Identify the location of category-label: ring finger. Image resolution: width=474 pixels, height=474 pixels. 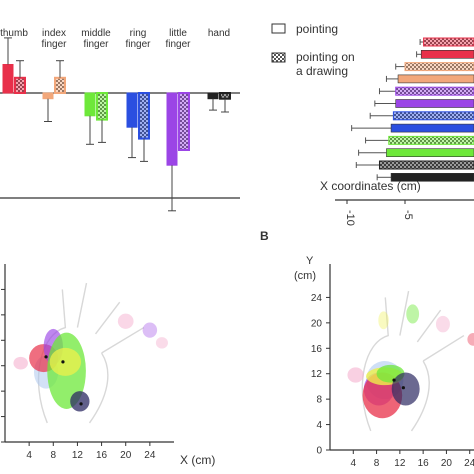
(138, 39).